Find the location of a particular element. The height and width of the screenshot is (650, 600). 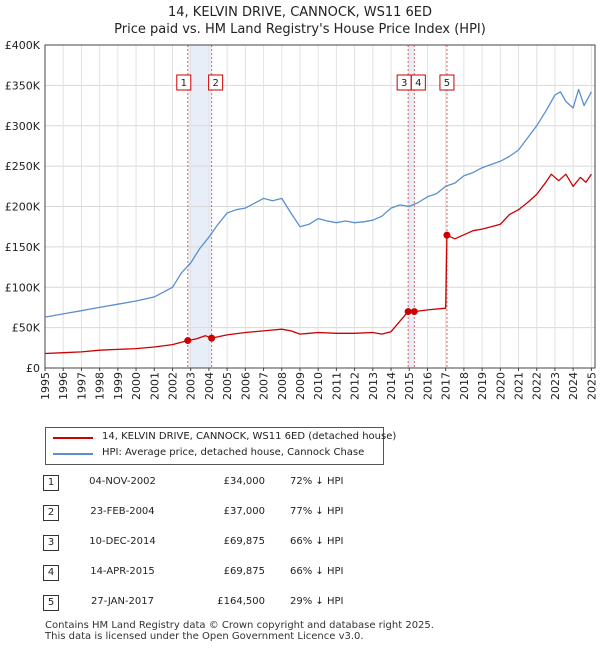

table-row: 2 23-FEB-2004 £37,000 77% ↓ HPI is located at coordinates (300, 514).